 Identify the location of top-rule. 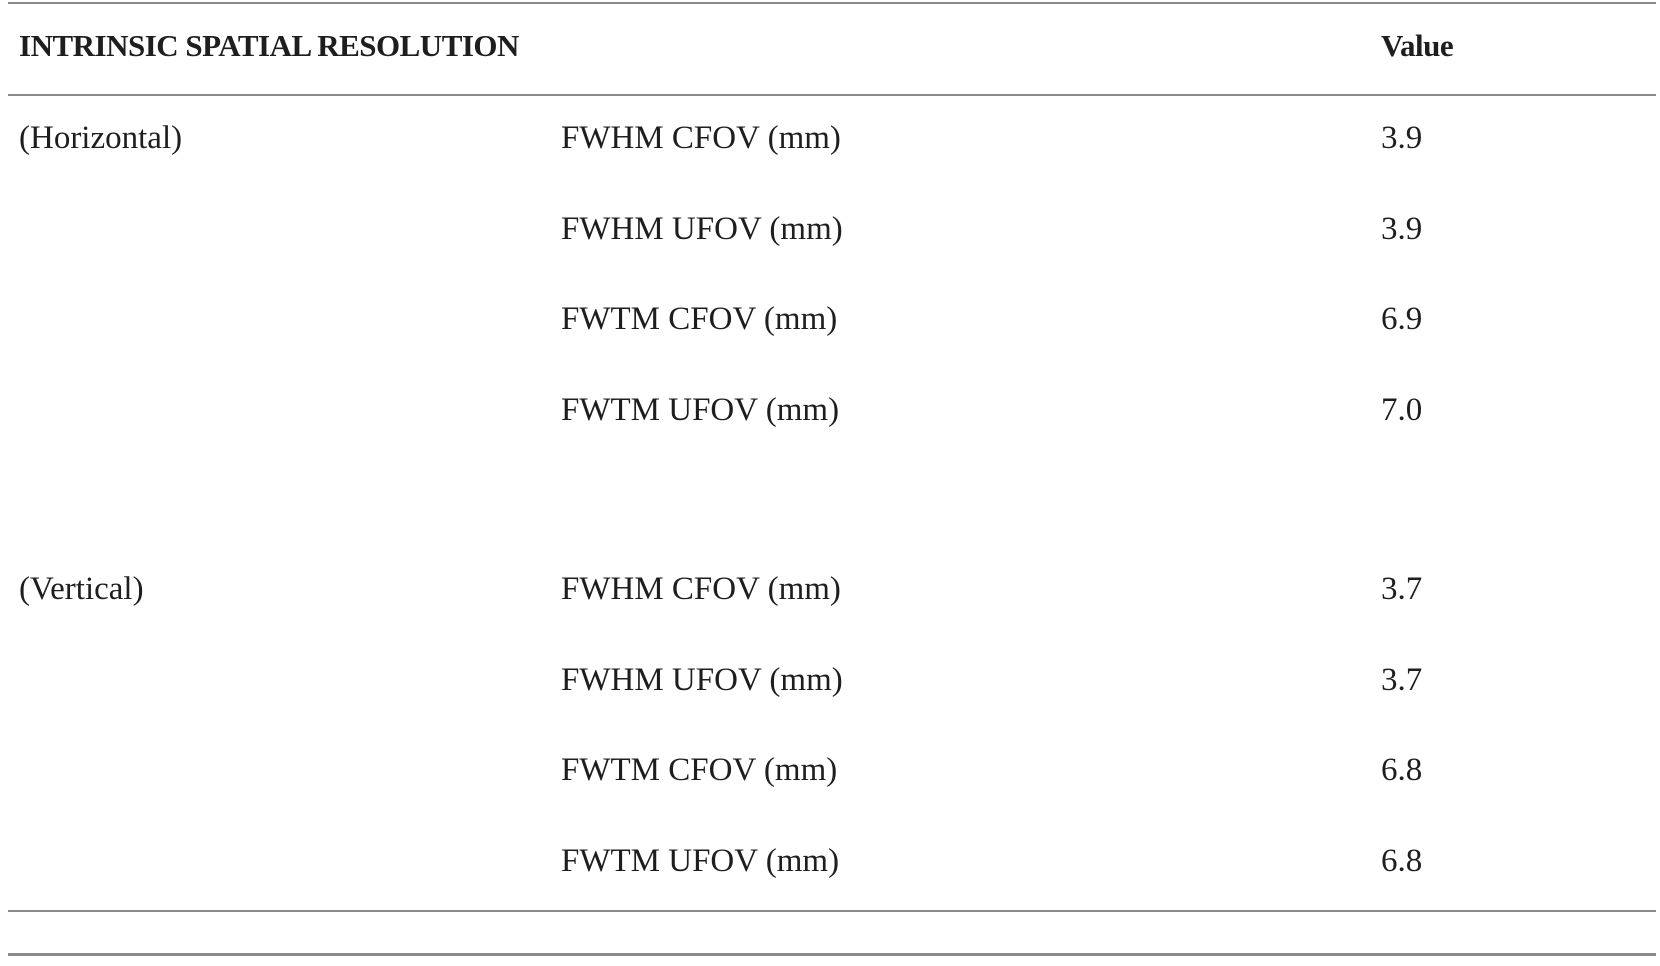
(832, 3).